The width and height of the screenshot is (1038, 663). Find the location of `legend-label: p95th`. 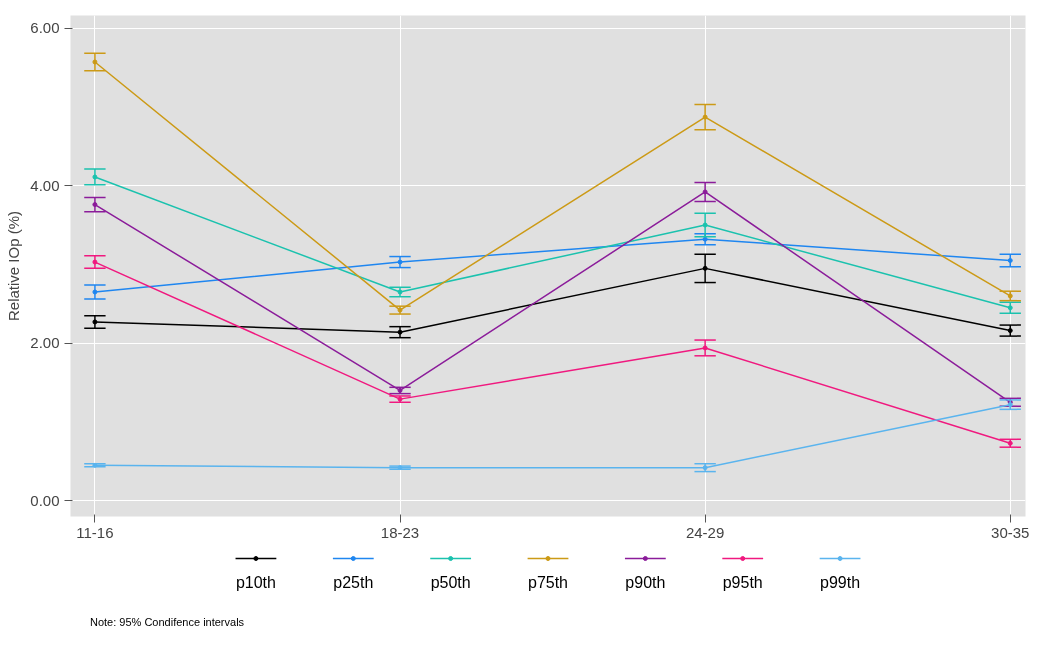

legend-label: p95th is located at coordinates (742, 582).